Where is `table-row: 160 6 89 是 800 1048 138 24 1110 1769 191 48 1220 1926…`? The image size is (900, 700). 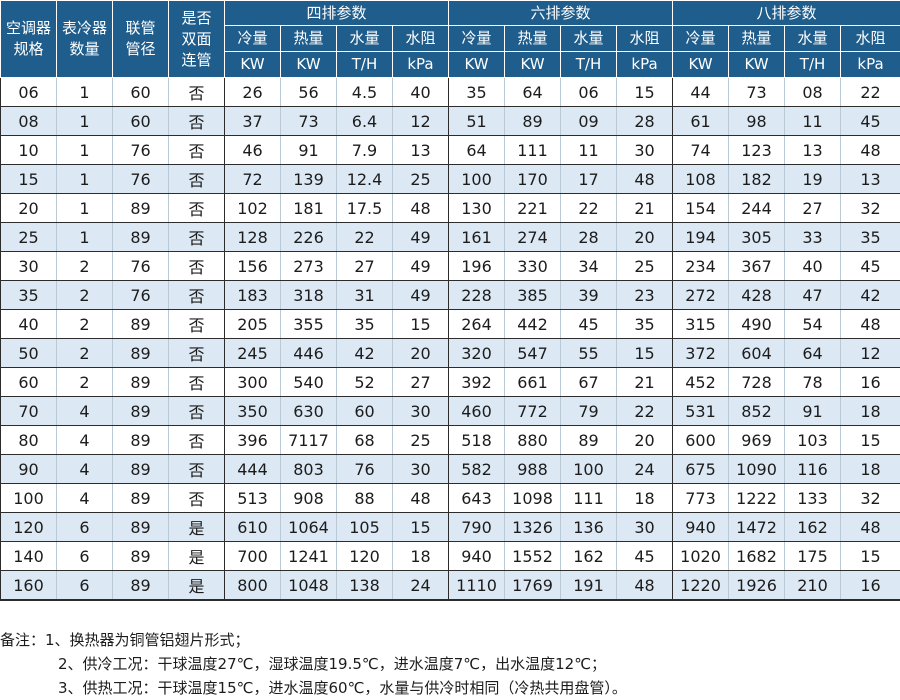 table-row: 160 6 89 是 800 1048 138 24 1110 1769 191 48 1220 1926… is located at coordinates (450, 585).